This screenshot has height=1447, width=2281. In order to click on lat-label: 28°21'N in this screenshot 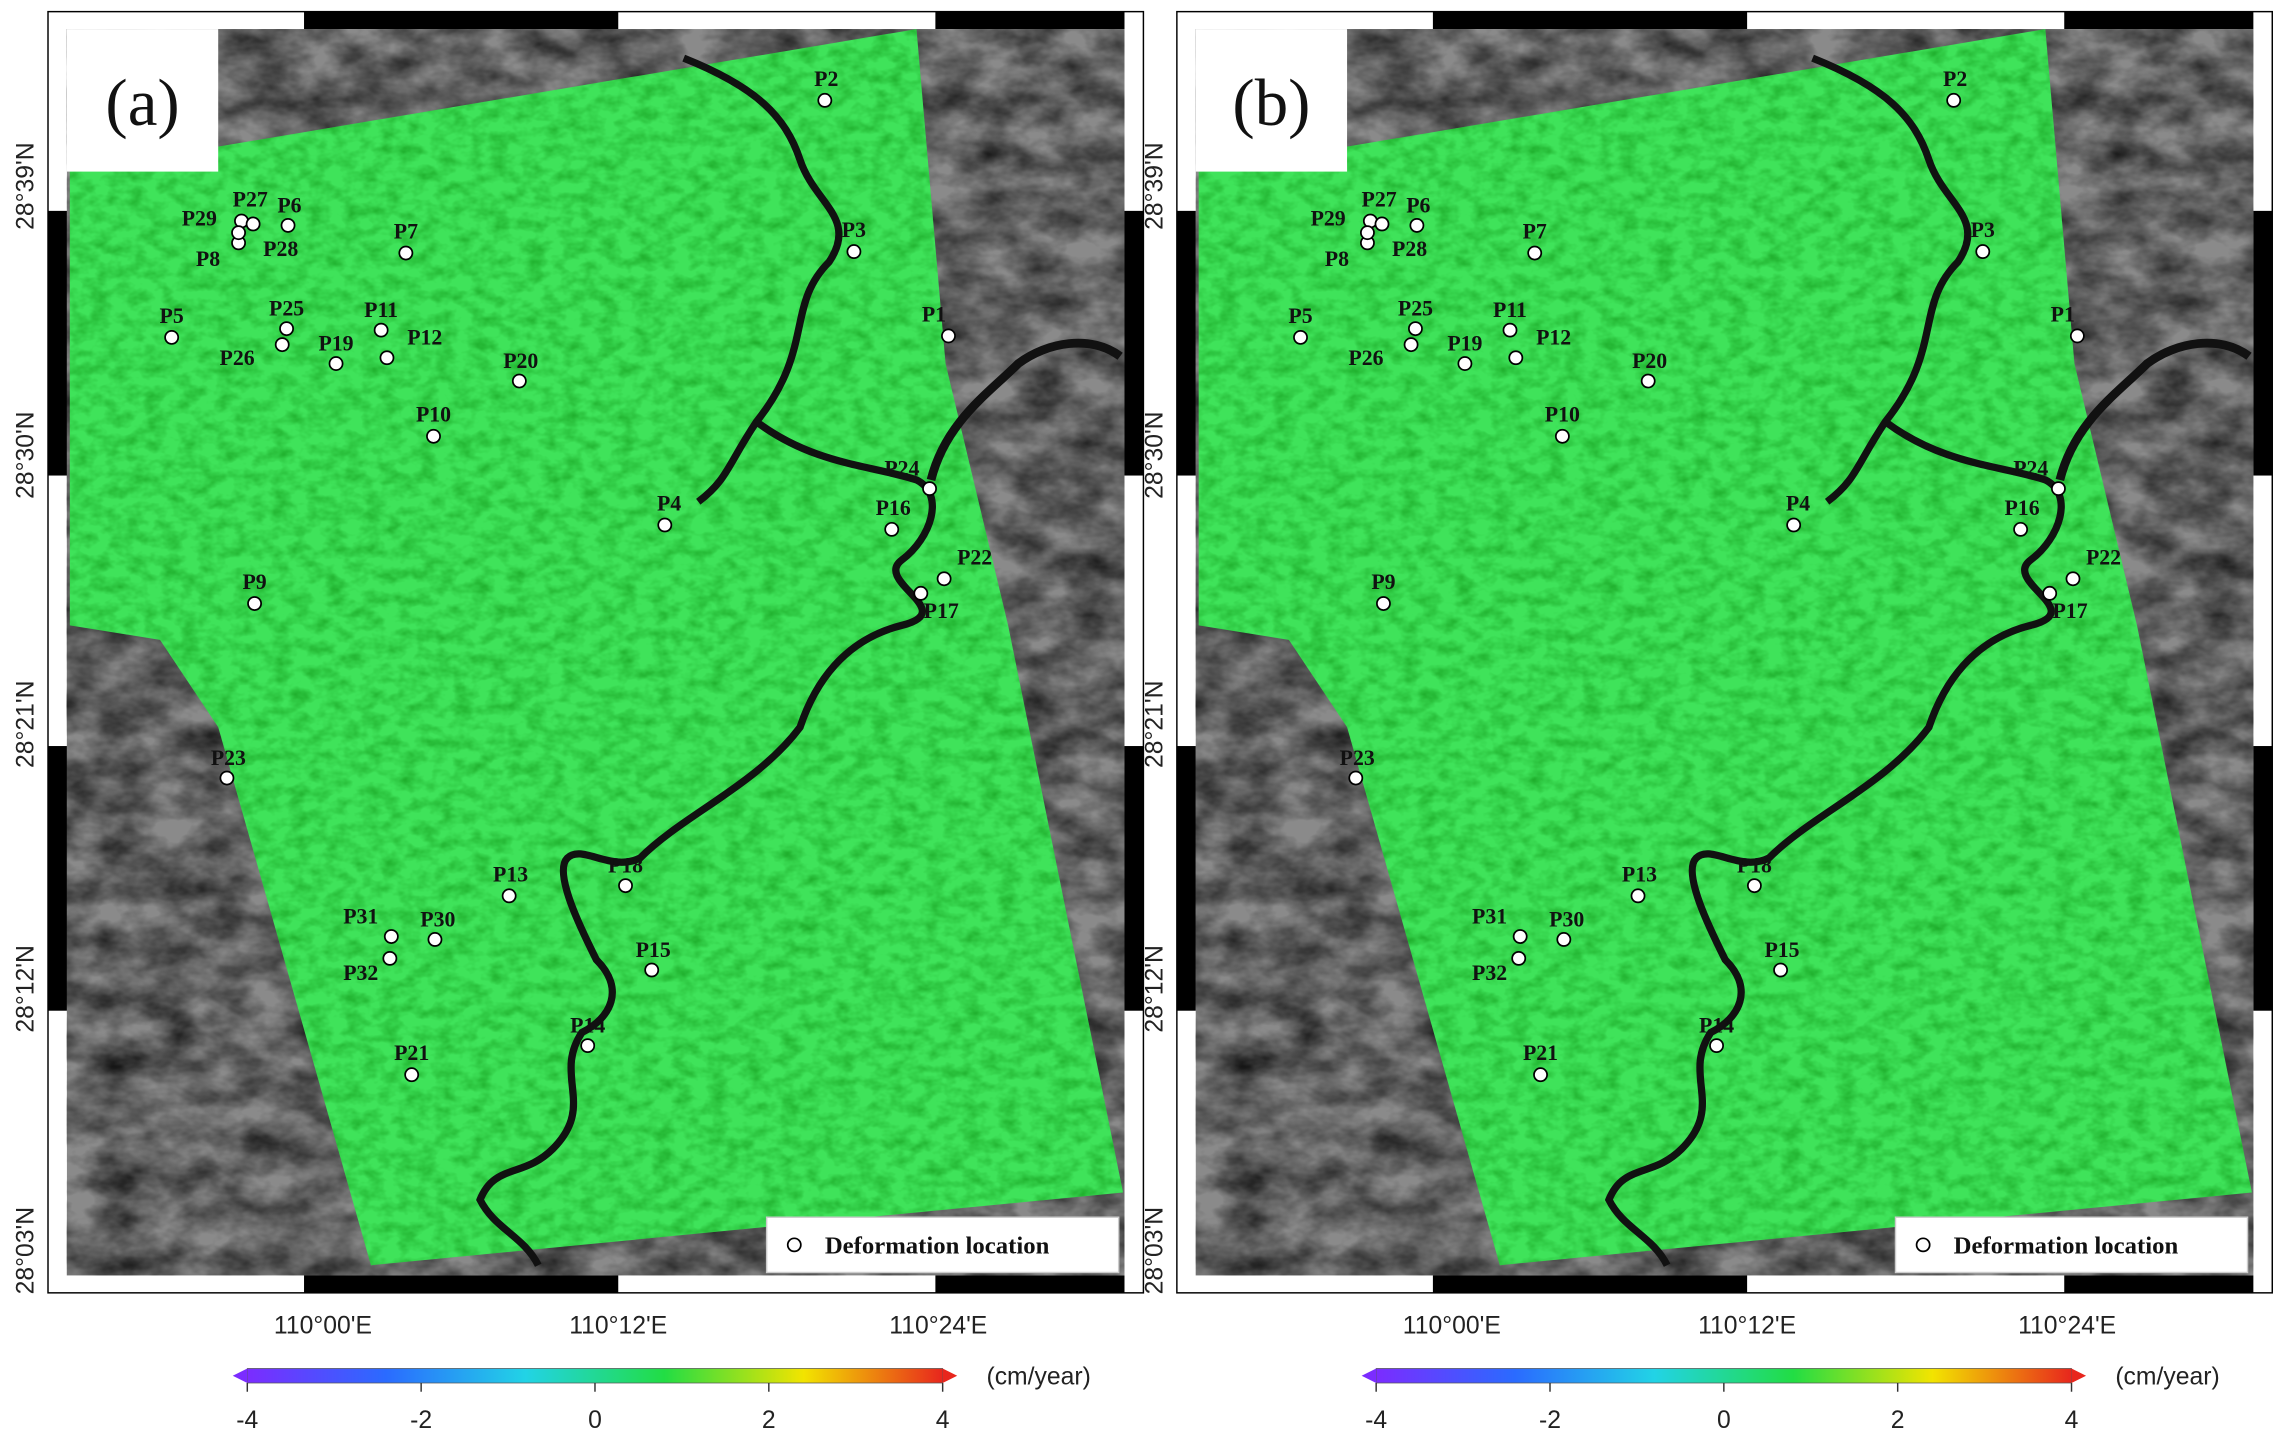, I will do `click(25, 724)`.